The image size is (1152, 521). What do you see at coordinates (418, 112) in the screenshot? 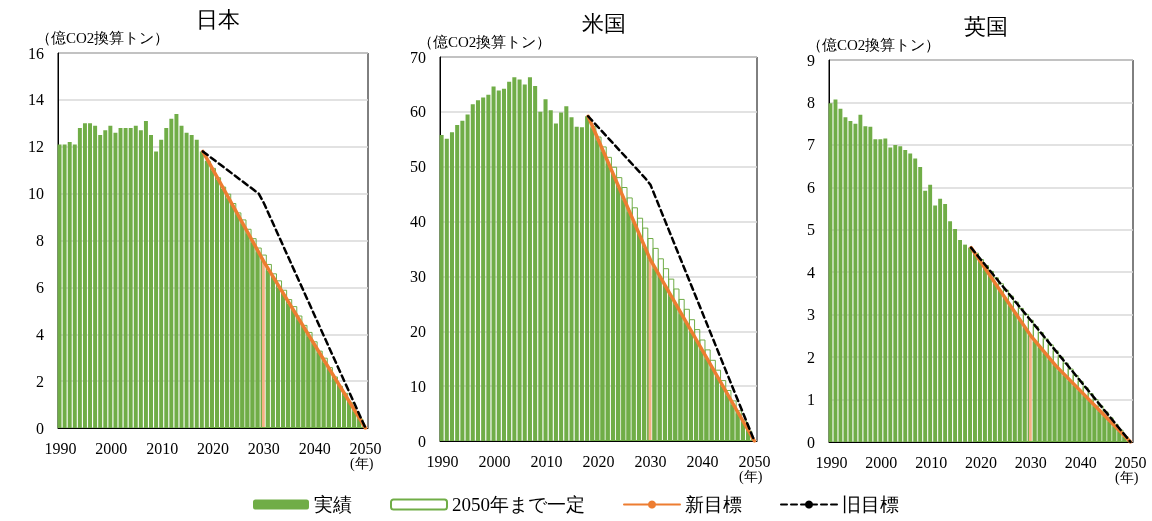
I see `y-tick-label: 60` at bounding box center [418, 112].